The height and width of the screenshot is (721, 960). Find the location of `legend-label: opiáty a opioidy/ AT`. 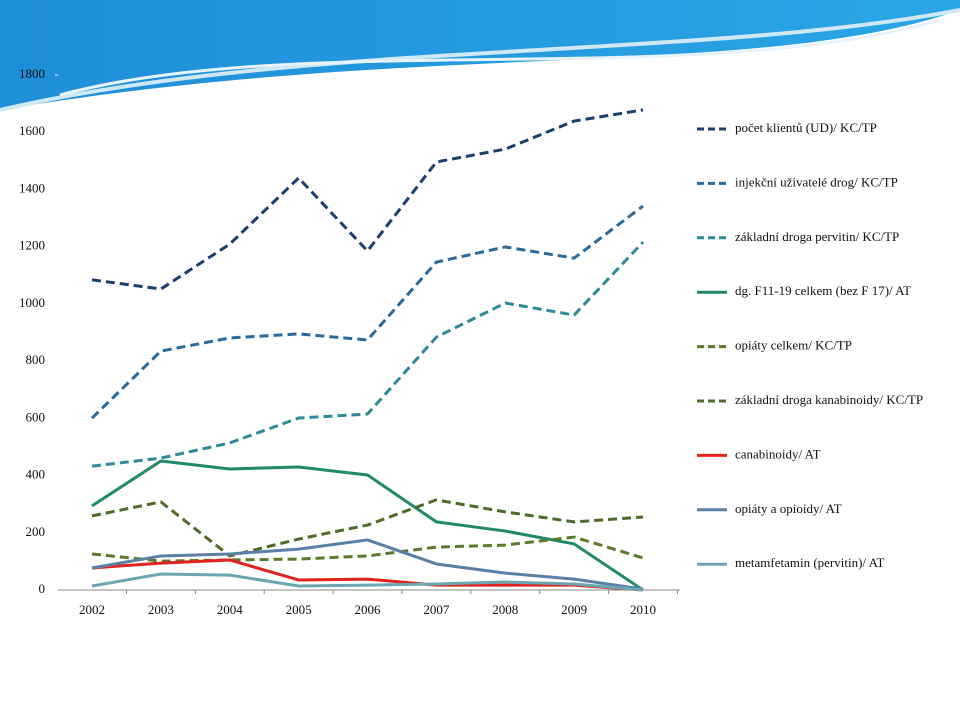

legend-label: opiáty a opioidy/ AT is located at coordinates (788, 508).